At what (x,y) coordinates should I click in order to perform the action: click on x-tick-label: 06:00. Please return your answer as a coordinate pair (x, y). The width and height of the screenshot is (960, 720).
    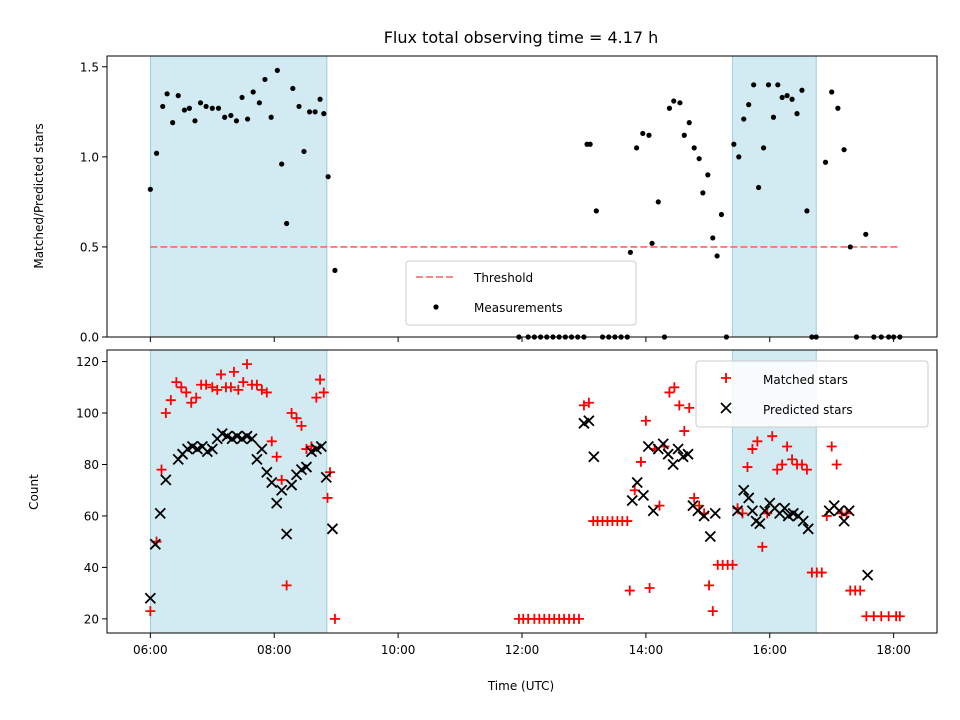
    Looking at the image, I should click on (150, 650).